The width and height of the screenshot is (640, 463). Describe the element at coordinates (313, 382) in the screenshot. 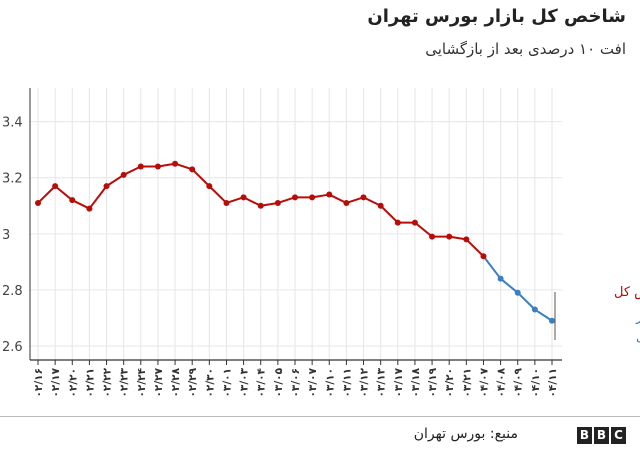

I see `x-tick-label: ۰۳/۰۷` at that location.